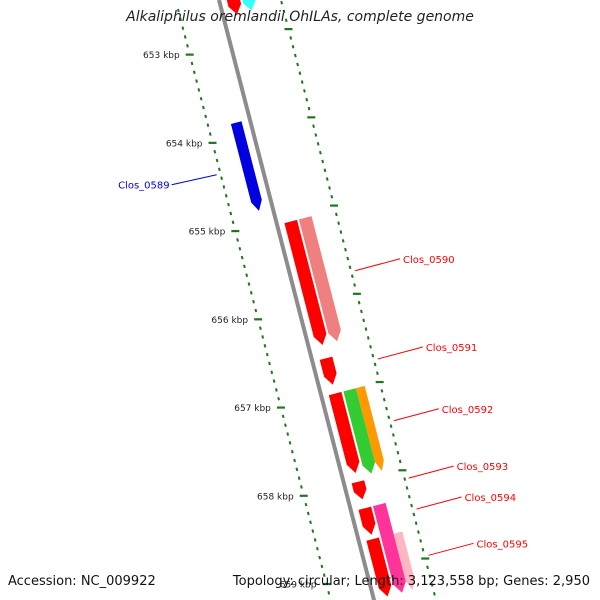  What do you see at coordinates (491, 498) in the screenshot?
I see `gene-label-clos-0594: Clos_0594` at bounding box center [491, 498].